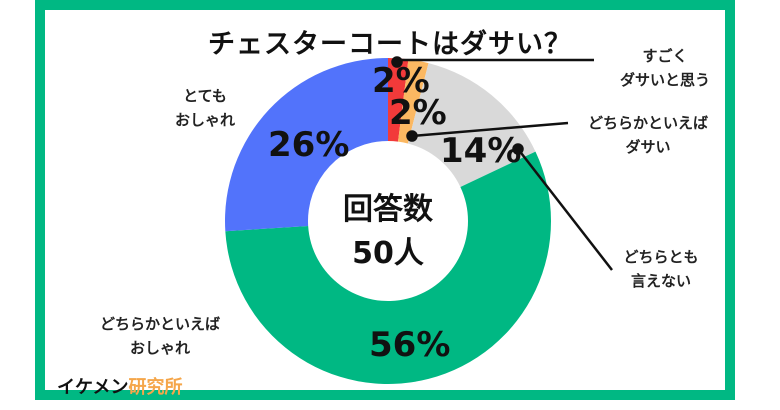 The image size is (780, 410). I want to click on label-rather-dasai: どちらかといえば ダサい, so click(648, 135).